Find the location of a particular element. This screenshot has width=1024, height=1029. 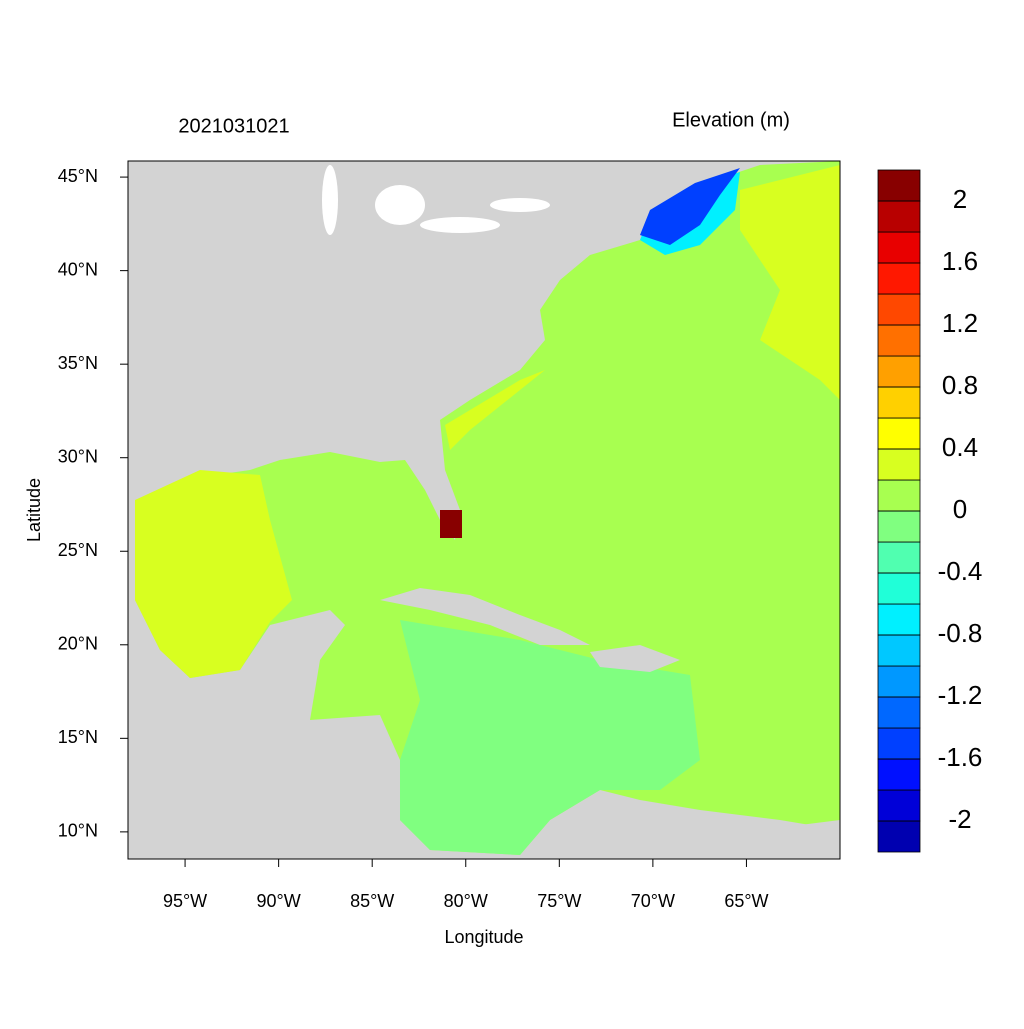

x-tick-label: 95°W is located at coordinates (185, 901).